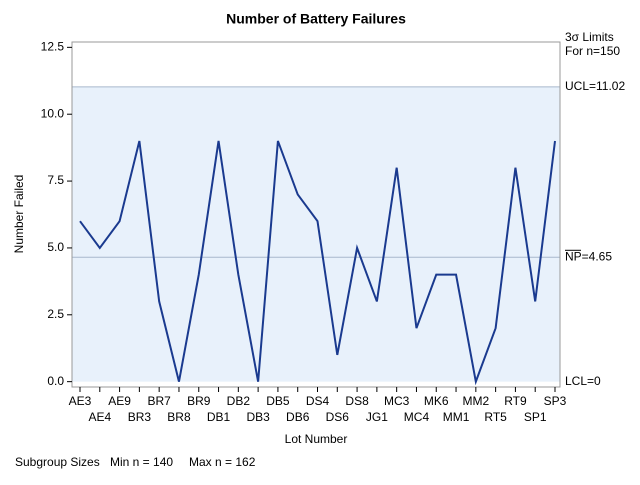 The height and width of the screenshot is (485, 640). I want to click on x-tick-label: MC3, so click(397, 401).